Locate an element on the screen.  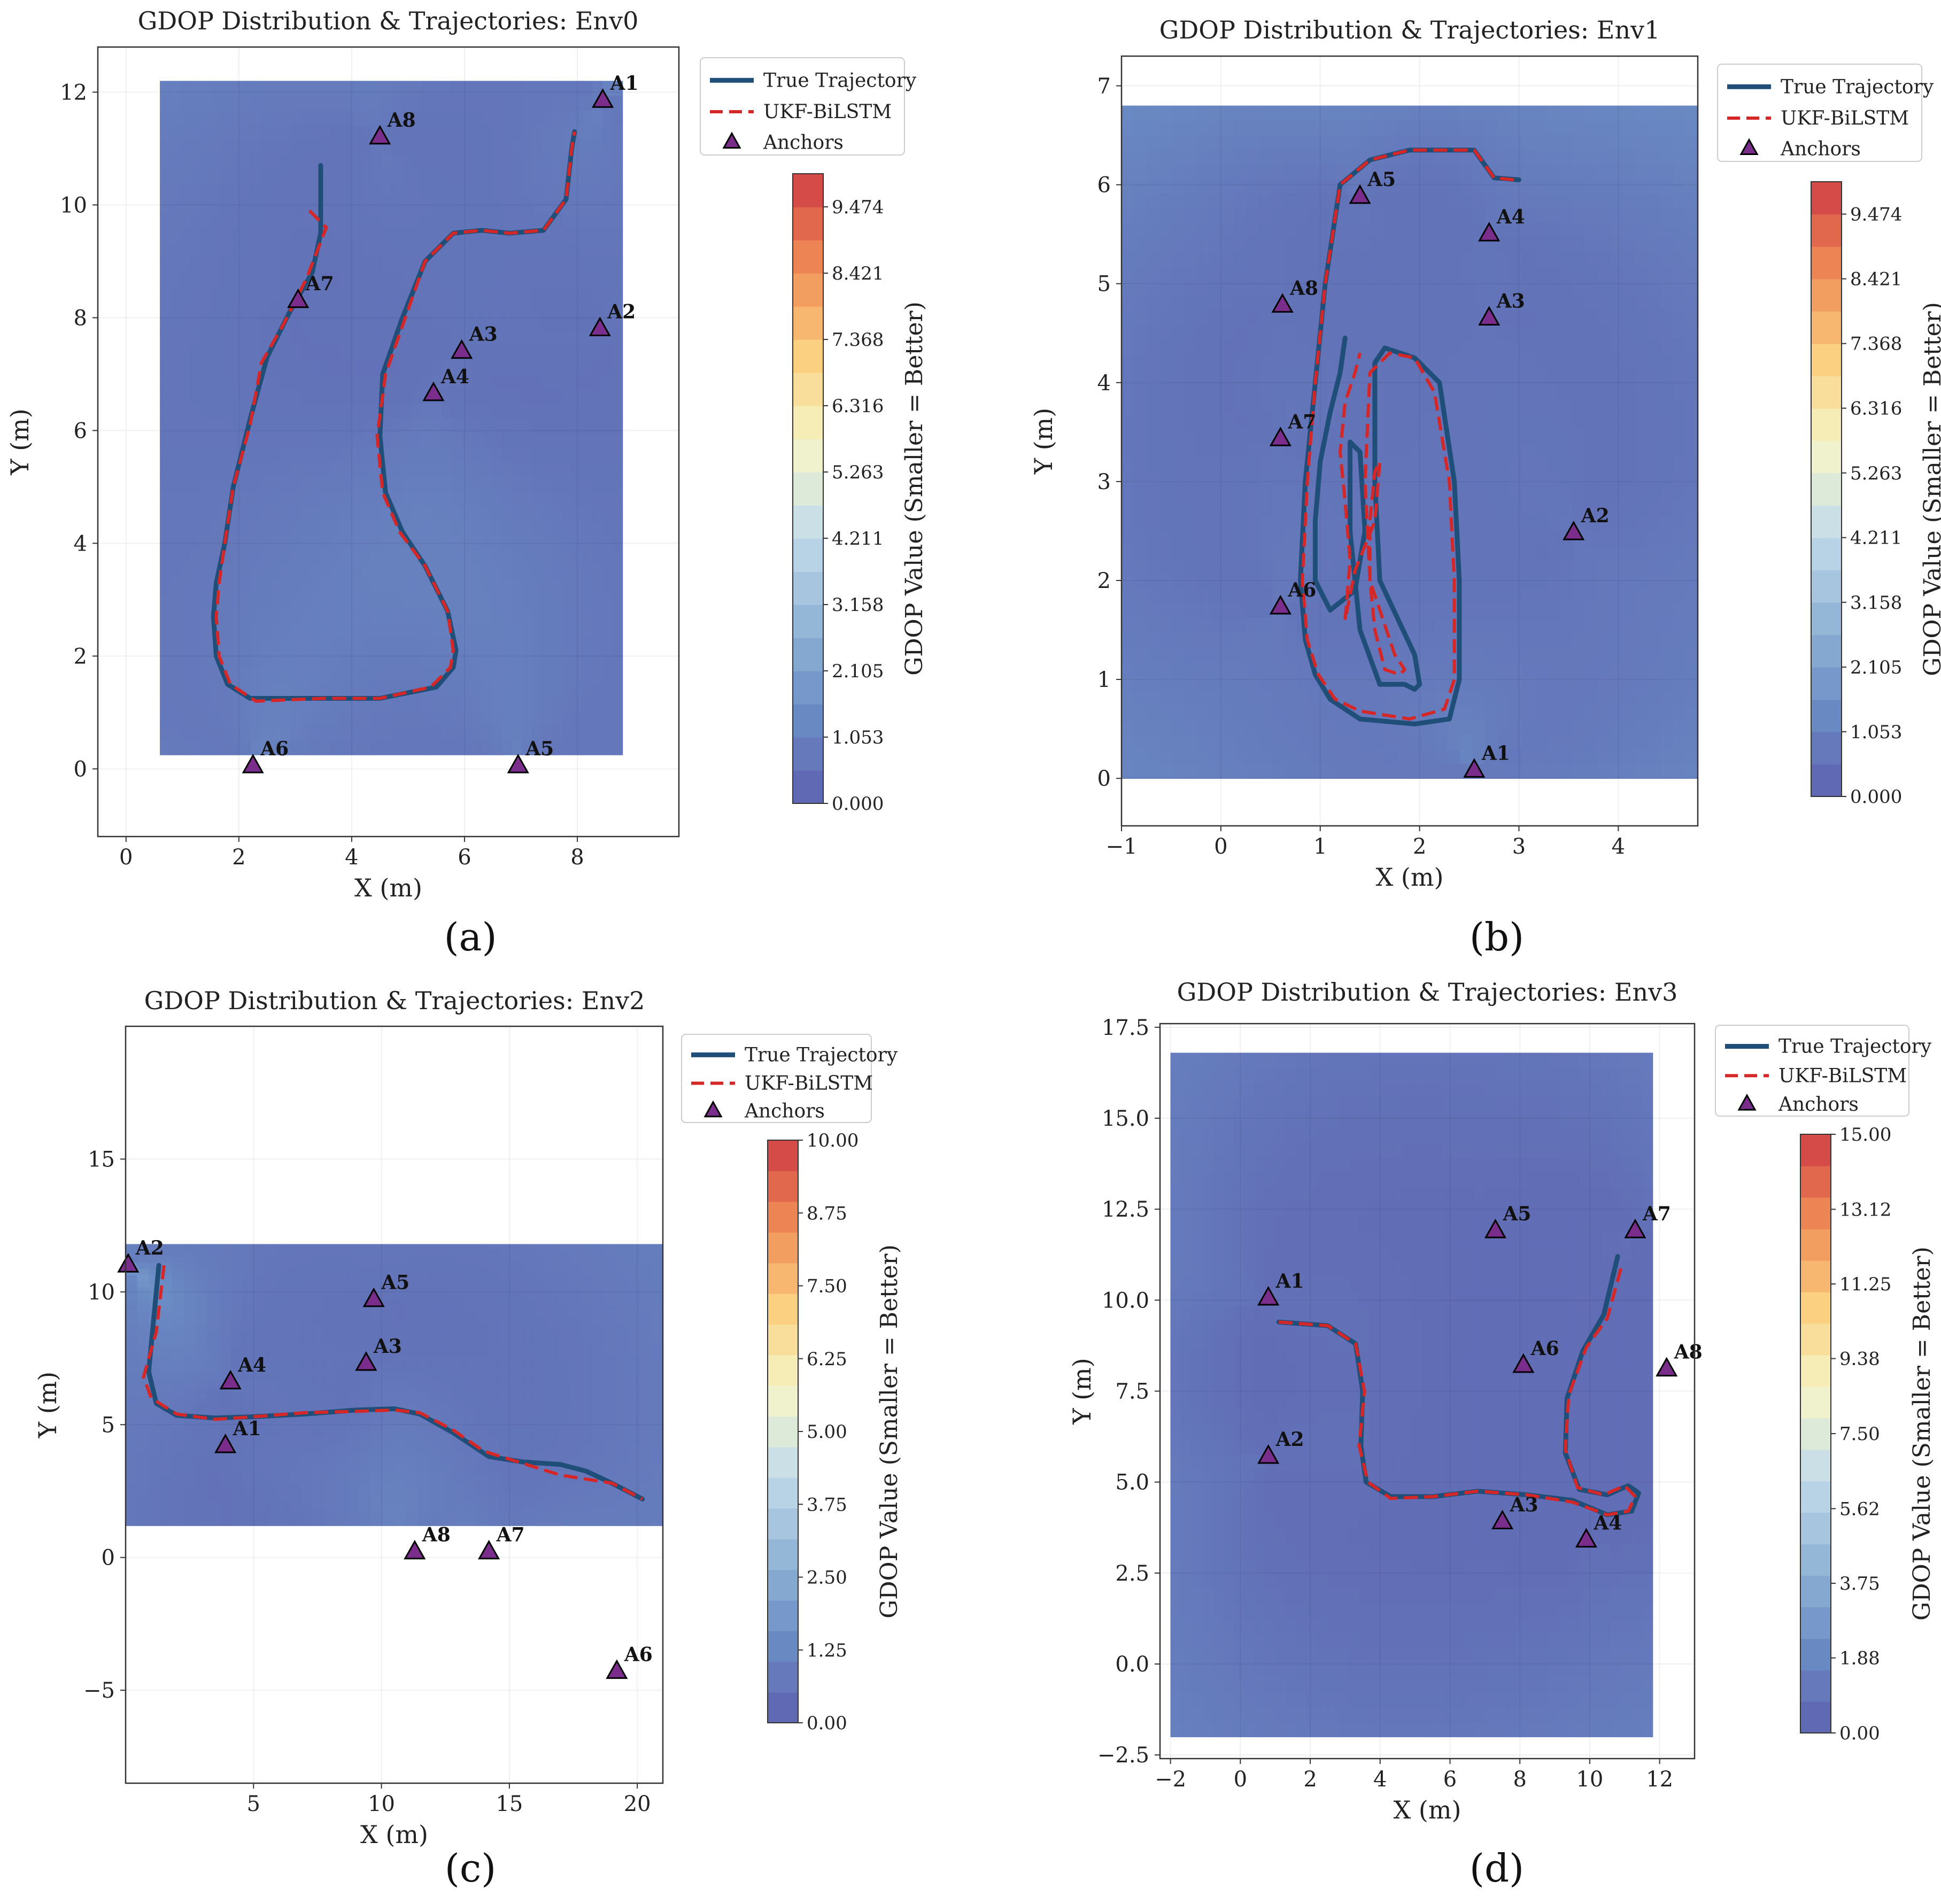
colorbar-tick-label: 7.368 is located at coordinates (858, 340).